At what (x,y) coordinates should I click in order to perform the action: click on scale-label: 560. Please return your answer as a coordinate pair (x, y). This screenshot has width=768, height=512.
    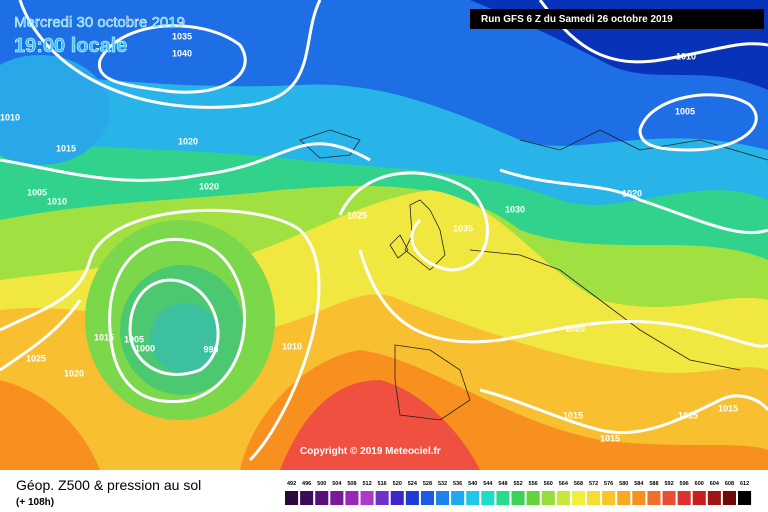
    Looking at the image, I should click on (548, 484).